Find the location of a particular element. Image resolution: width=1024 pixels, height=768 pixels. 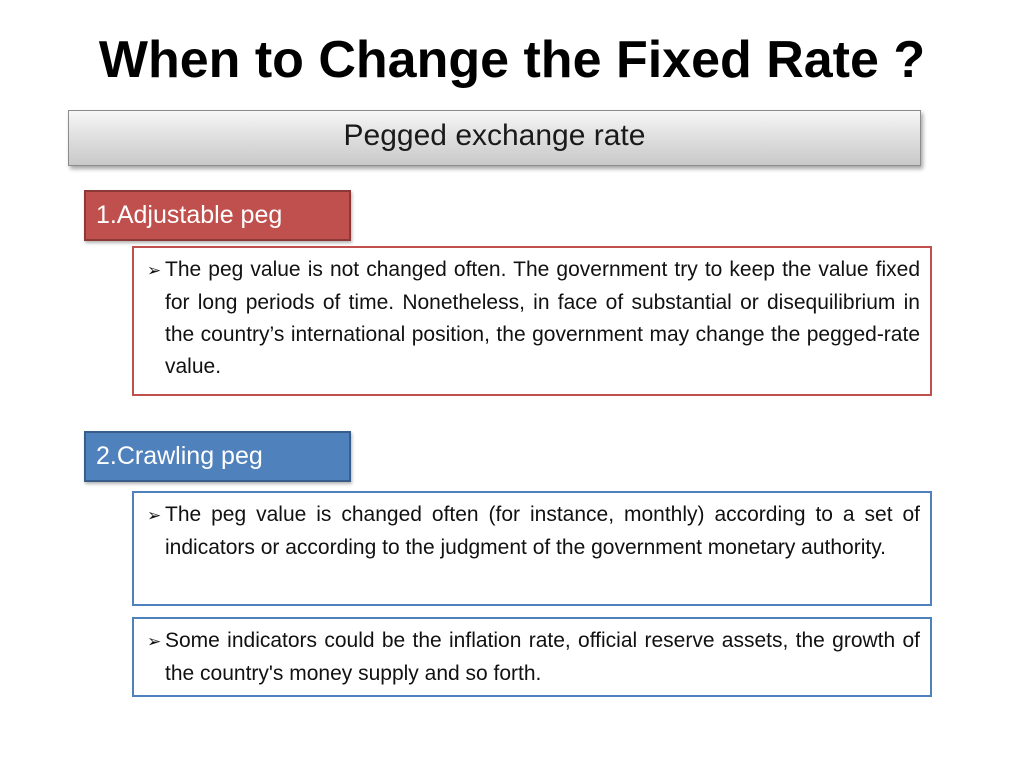

crawling-peg-label: 2.Crawling peg is located at coordinates (217, 456).